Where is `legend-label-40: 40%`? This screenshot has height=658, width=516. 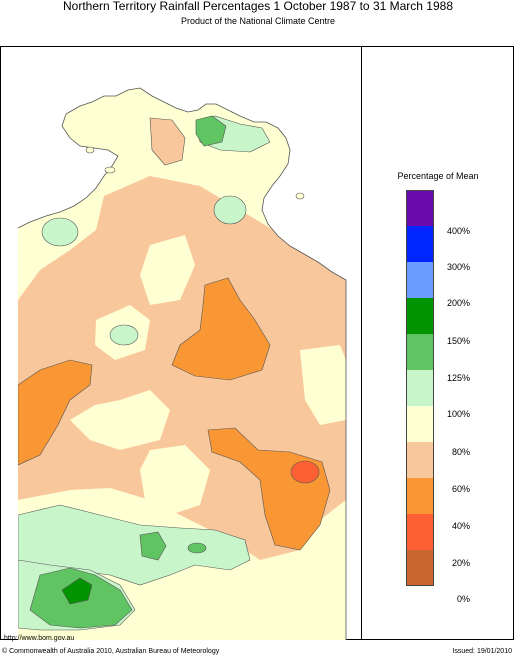 legend-label-40: 40% is located at coordinates (460, 526).